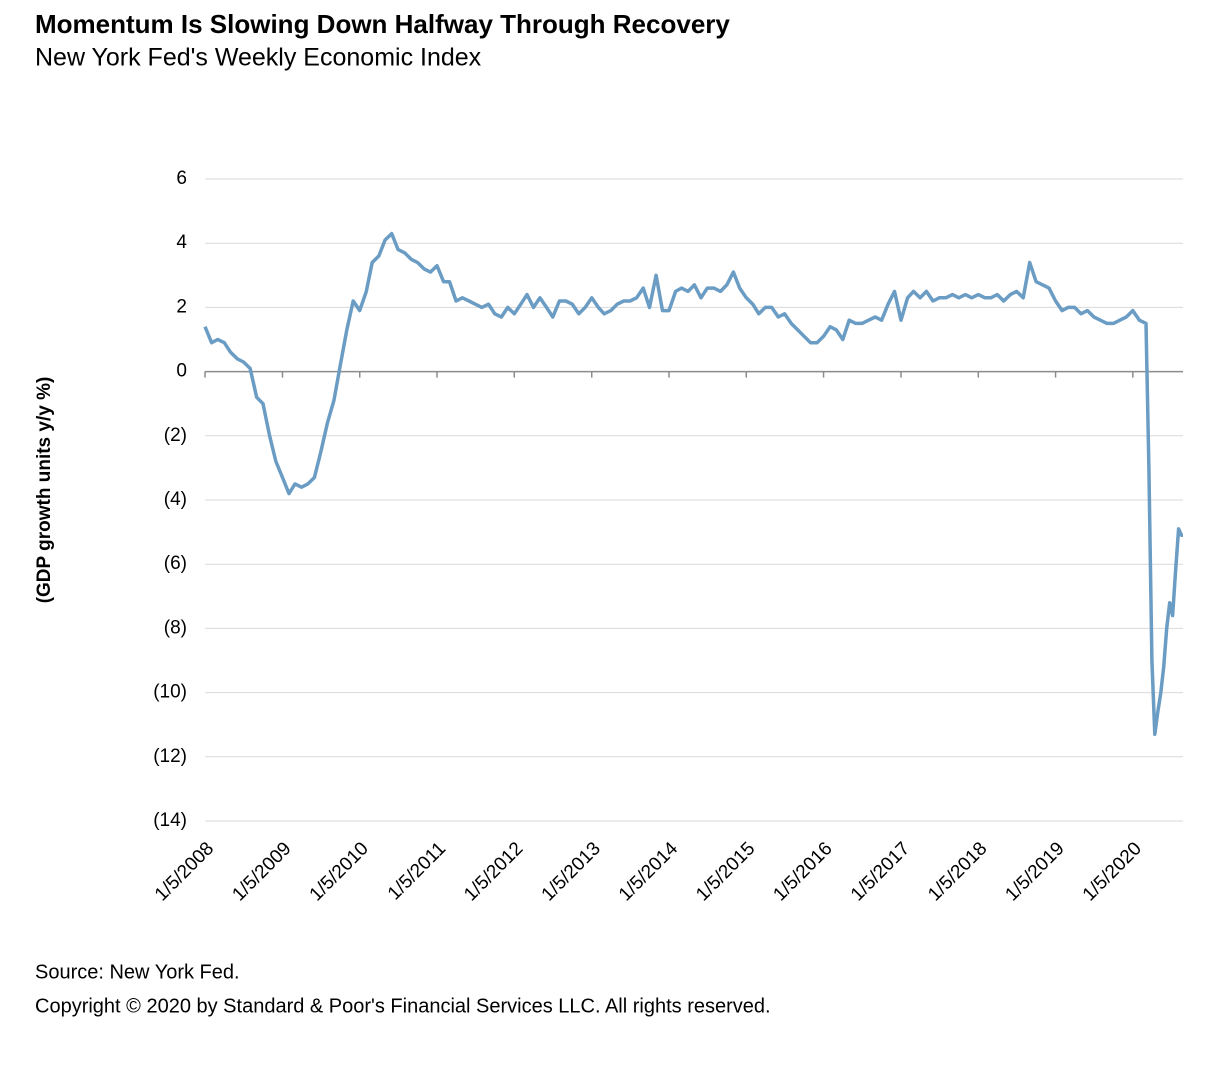 This screenshot has width=1232, height=1072. I want to click on y-tick-label: (4), so click(175, 499).